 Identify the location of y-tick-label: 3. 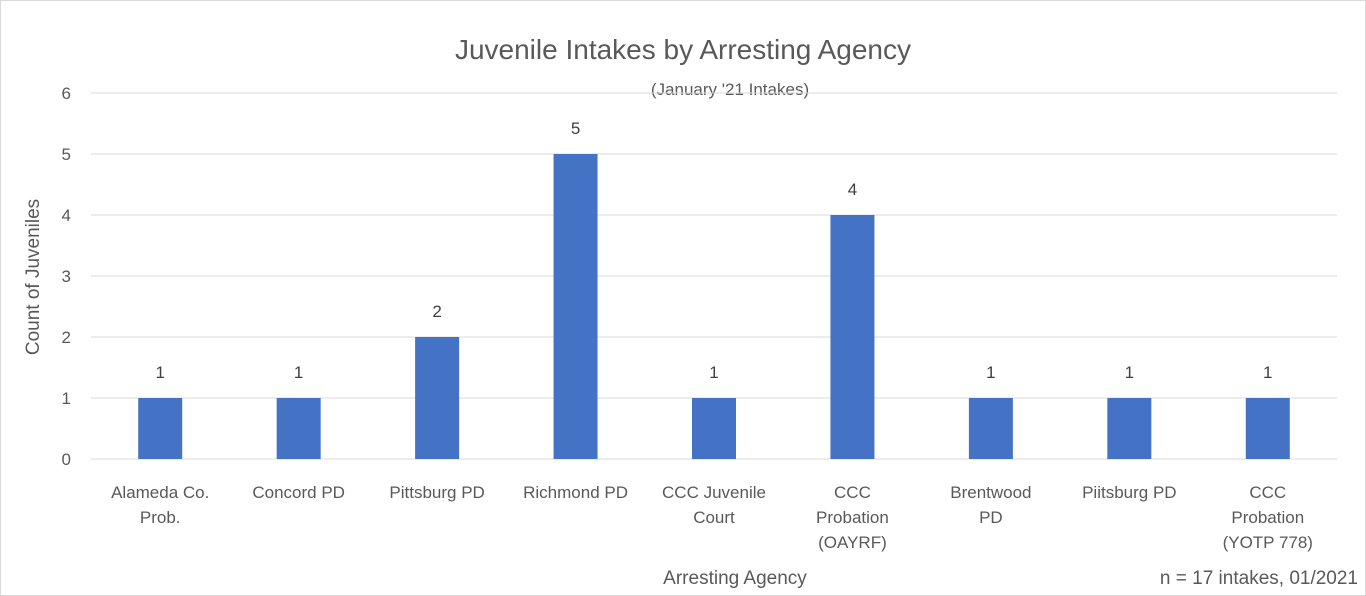
(66, 276).